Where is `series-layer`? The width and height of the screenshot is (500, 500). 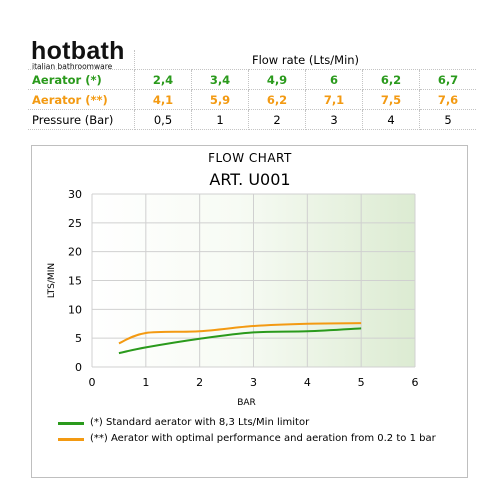 series-layer is located at coordinates (240, 338).